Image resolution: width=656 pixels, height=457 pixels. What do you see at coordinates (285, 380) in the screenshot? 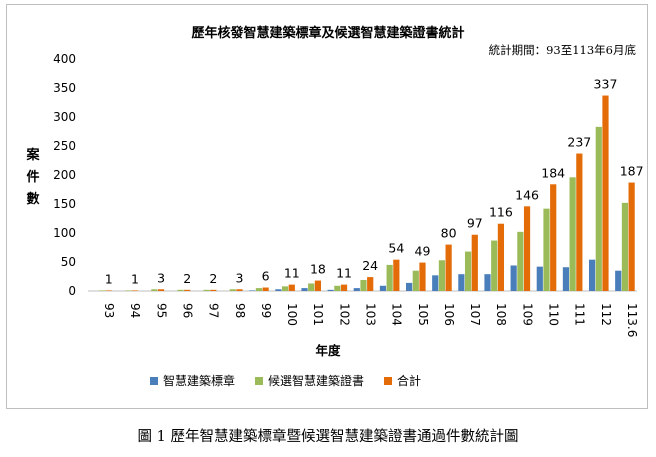
I see `legend: 智慧建築標章 候選智慧建築證書 合計` at bounding box center [285, 380].